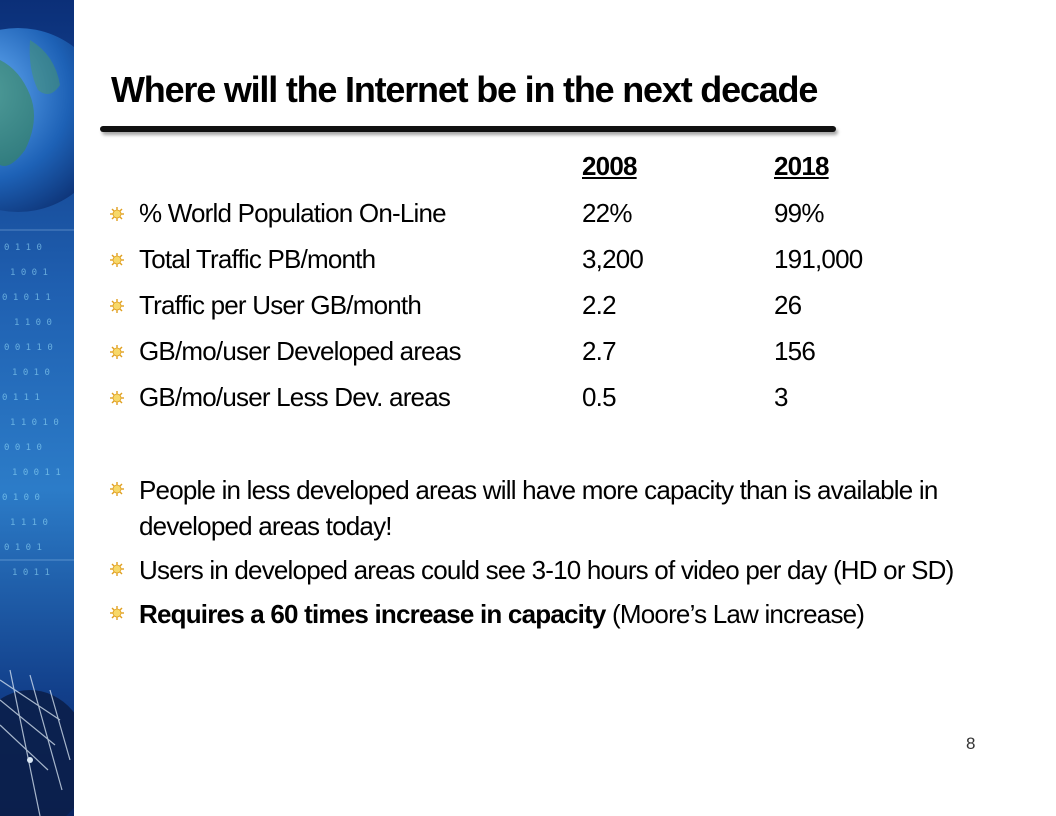 The height and width of the screenshot is (816, 1056). I want to click on table-row: Traffic per User GB/month 2.2 26, so click(574, 311).